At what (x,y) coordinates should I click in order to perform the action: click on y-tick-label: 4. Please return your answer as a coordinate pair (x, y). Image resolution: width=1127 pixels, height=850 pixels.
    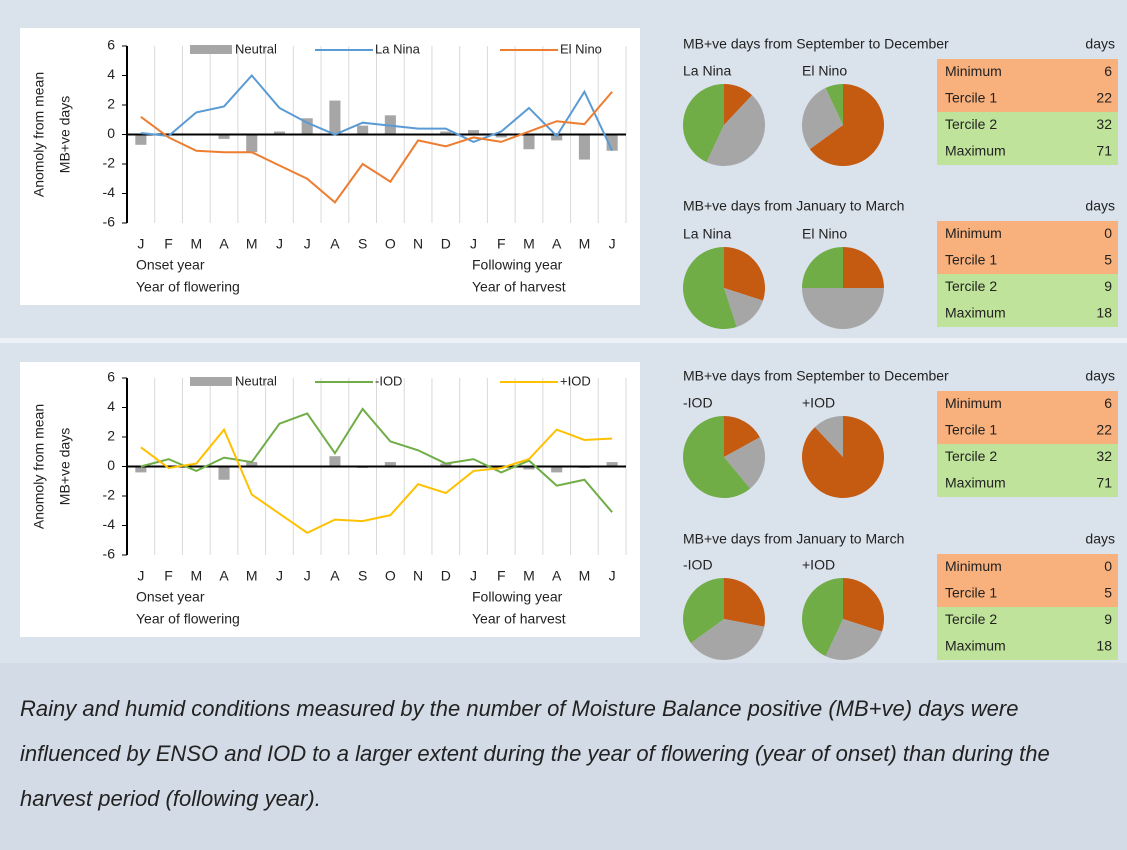
    Looking at the image, I should click on (111, 74).